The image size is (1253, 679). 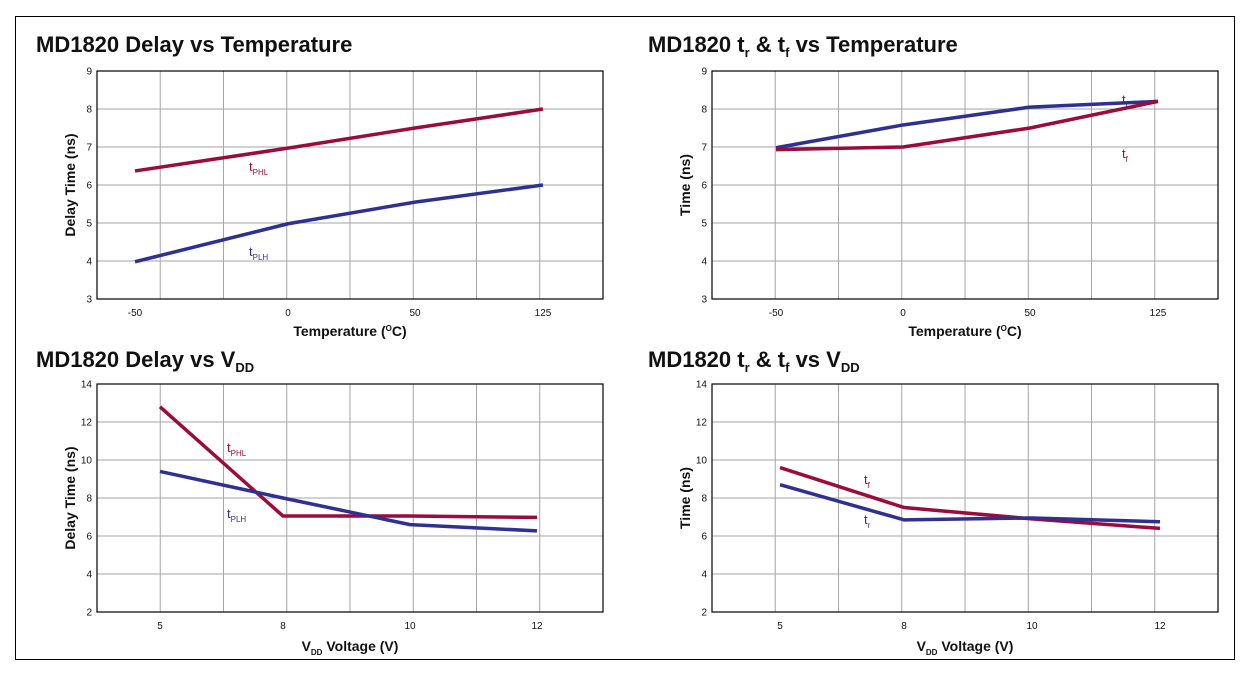 What do you see at coordinates (803, 46) in the screenshot?
I see `chart-2-title: MD1820 tr & tf vs Temperature` at bounding box center [803, 46].